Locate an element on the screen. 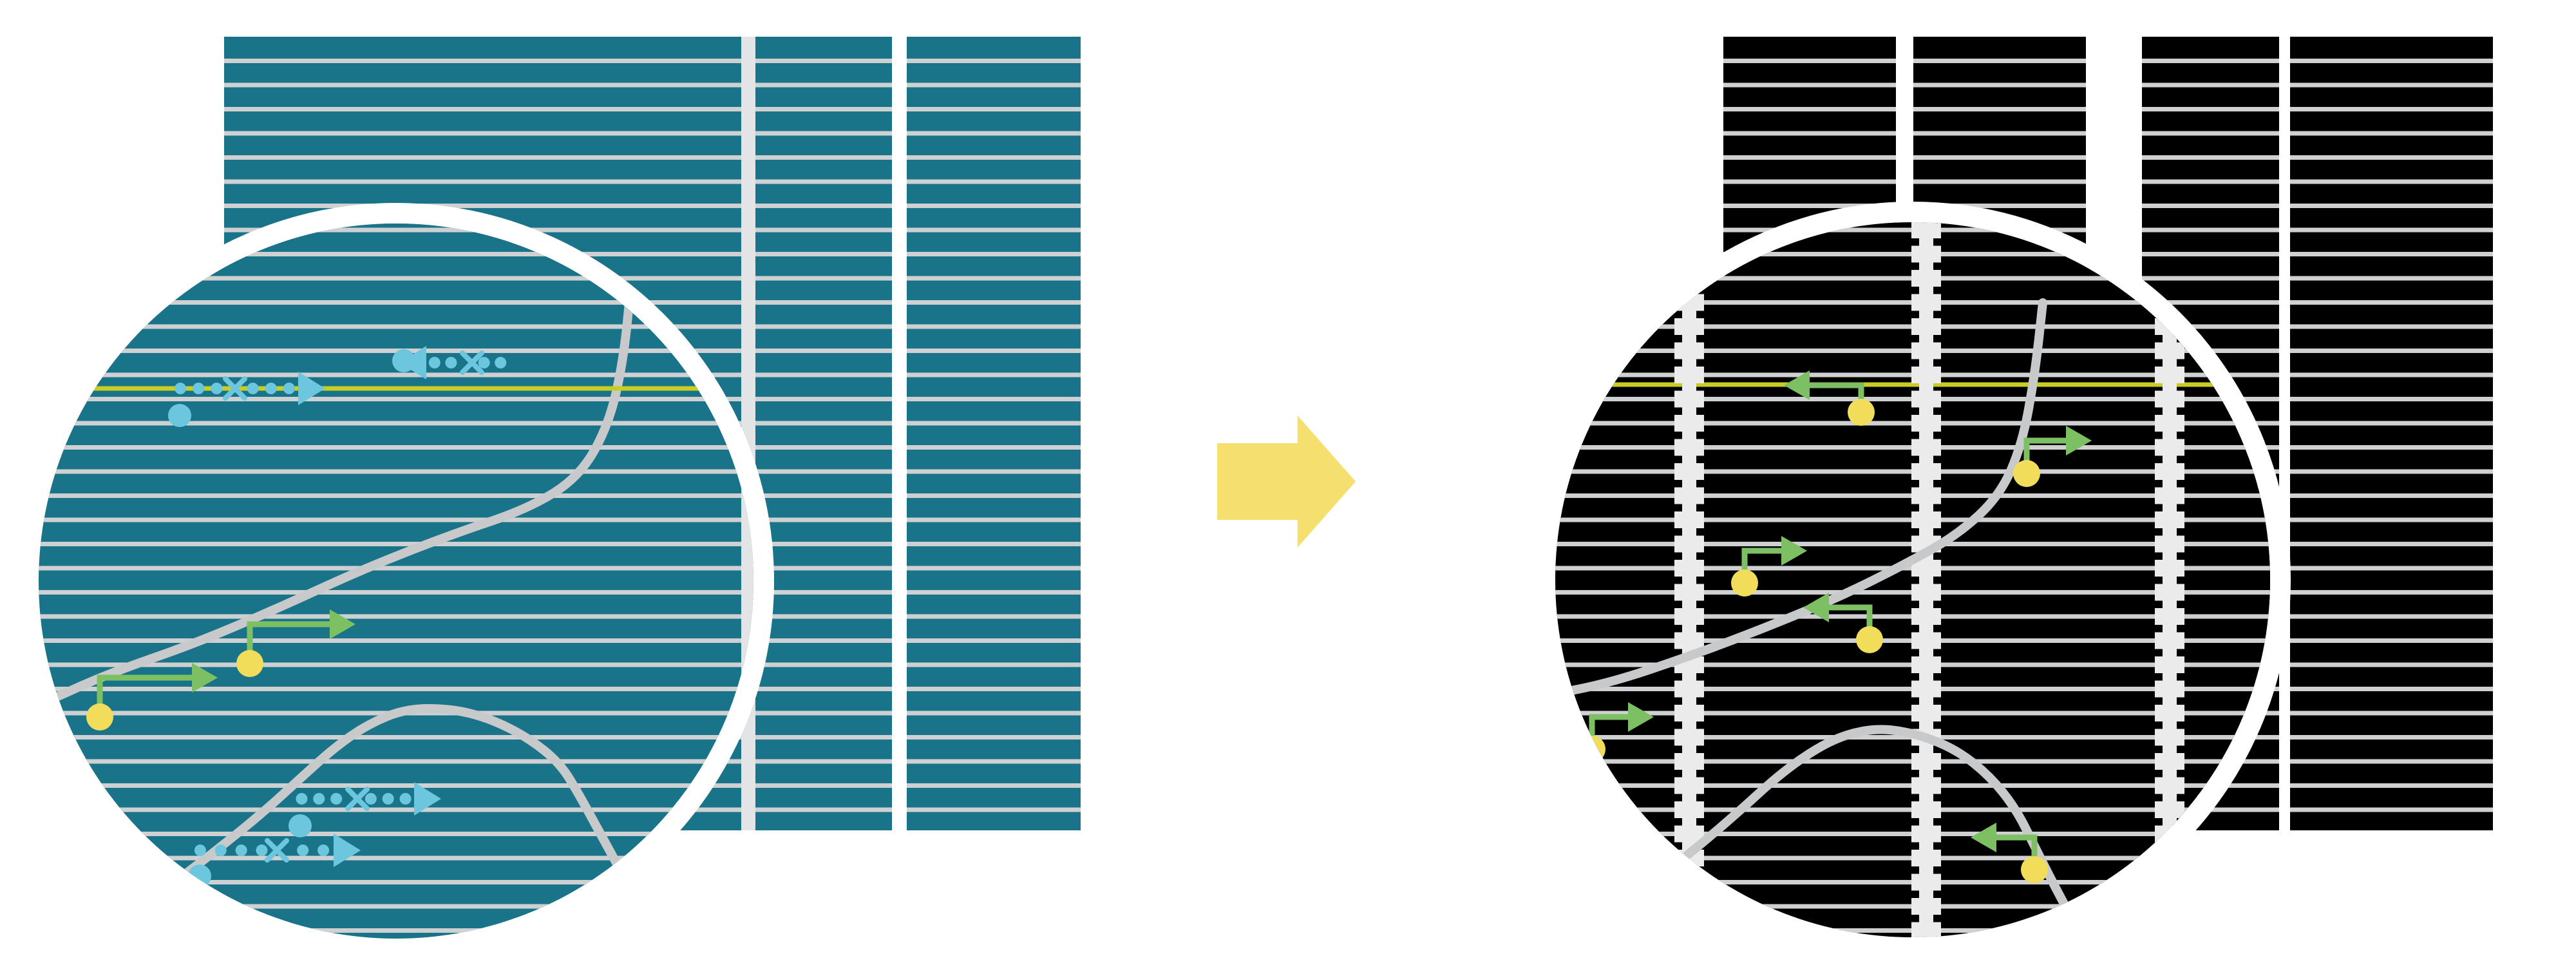 This screenshot has height=974, width=2576. arrow-x-mark is located at coordinates (277, 850).